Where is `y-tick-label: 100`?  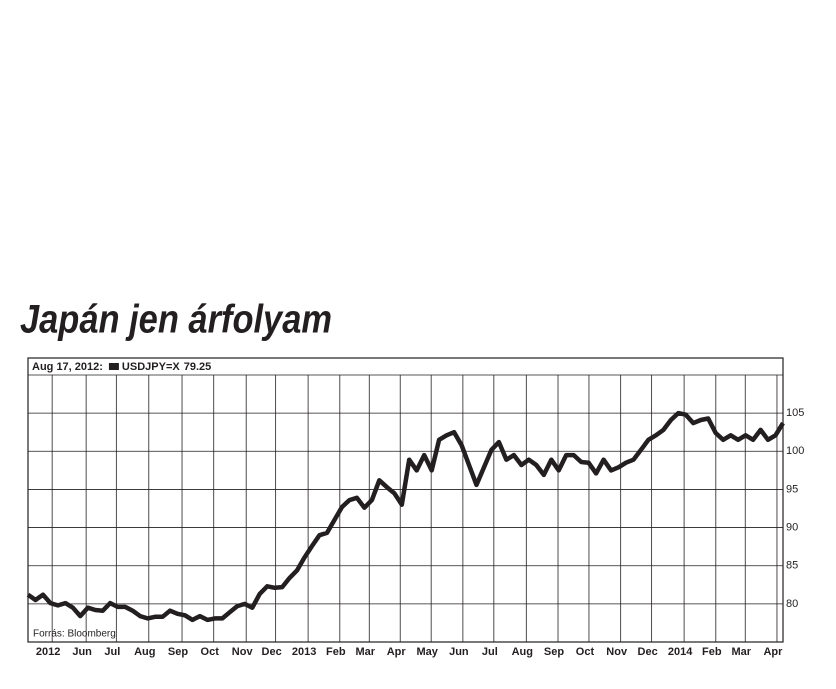 y-tick-label: 100 is located at coordinates (795, 451).